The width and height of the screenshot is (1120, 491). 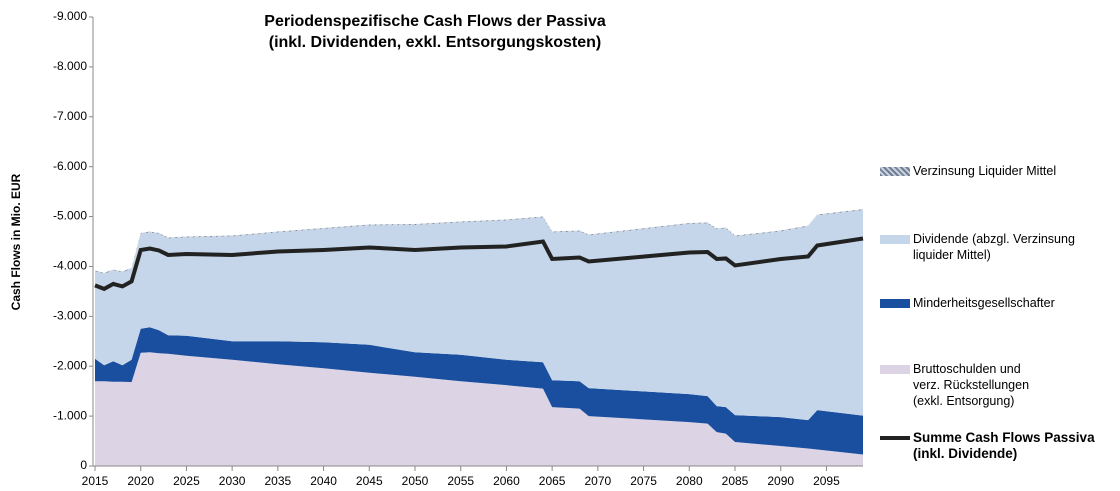 What do you see at coordinates (140, 481) in the screenshot?
I see `x-tick-label: 2020` at bounding box center [140, 481].